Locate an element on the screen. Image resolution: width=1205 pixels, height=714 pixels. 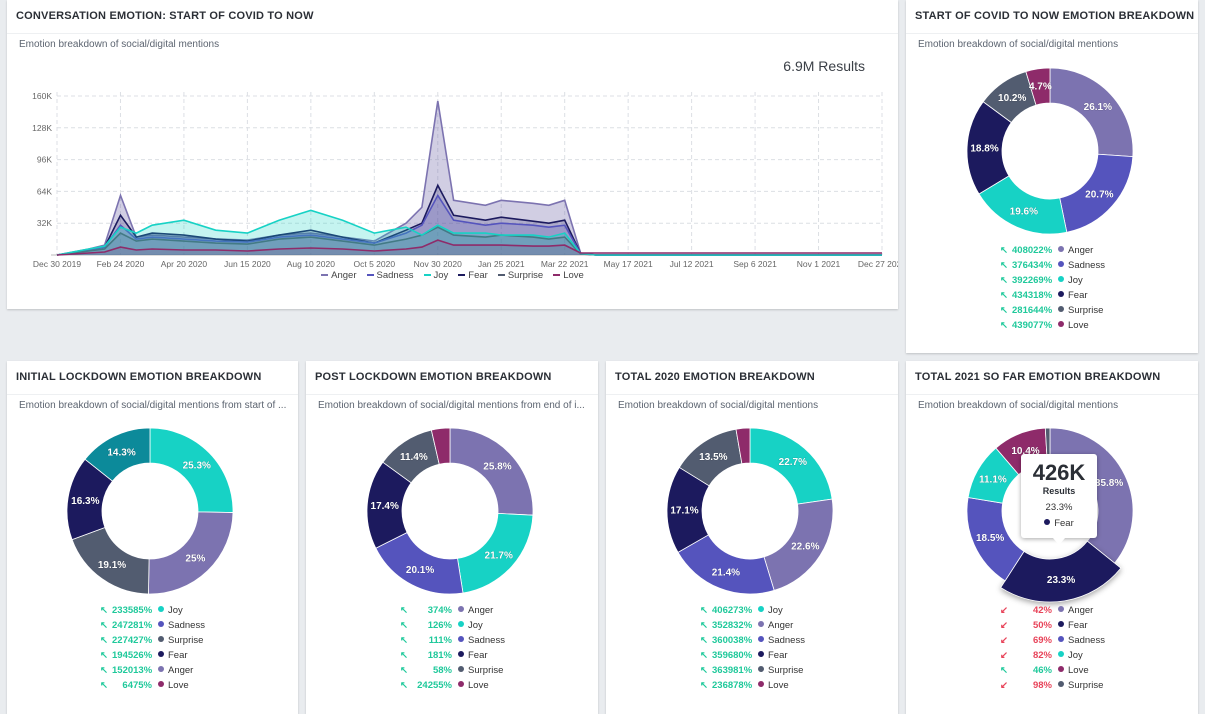
legend-row-sadness: ↖ 111% Sadness is located at coordinates (452, 640).